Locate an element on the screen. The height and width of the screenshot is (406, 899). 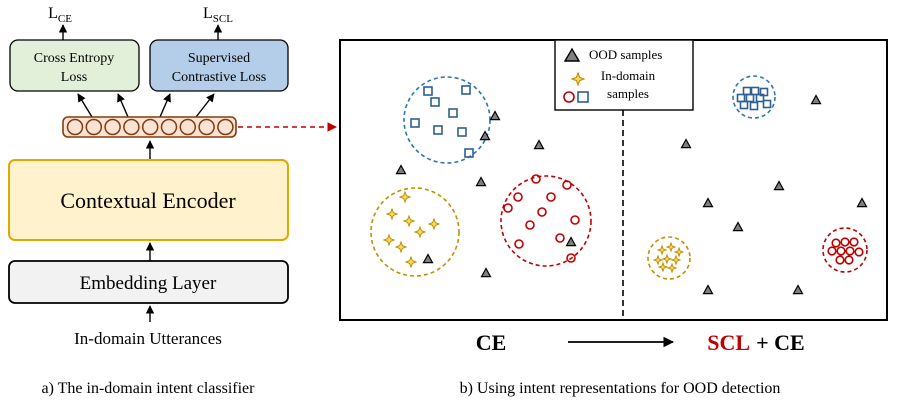
supervised-contrastive-line2: Contrastive Loss is located at coordinates (219, 77).